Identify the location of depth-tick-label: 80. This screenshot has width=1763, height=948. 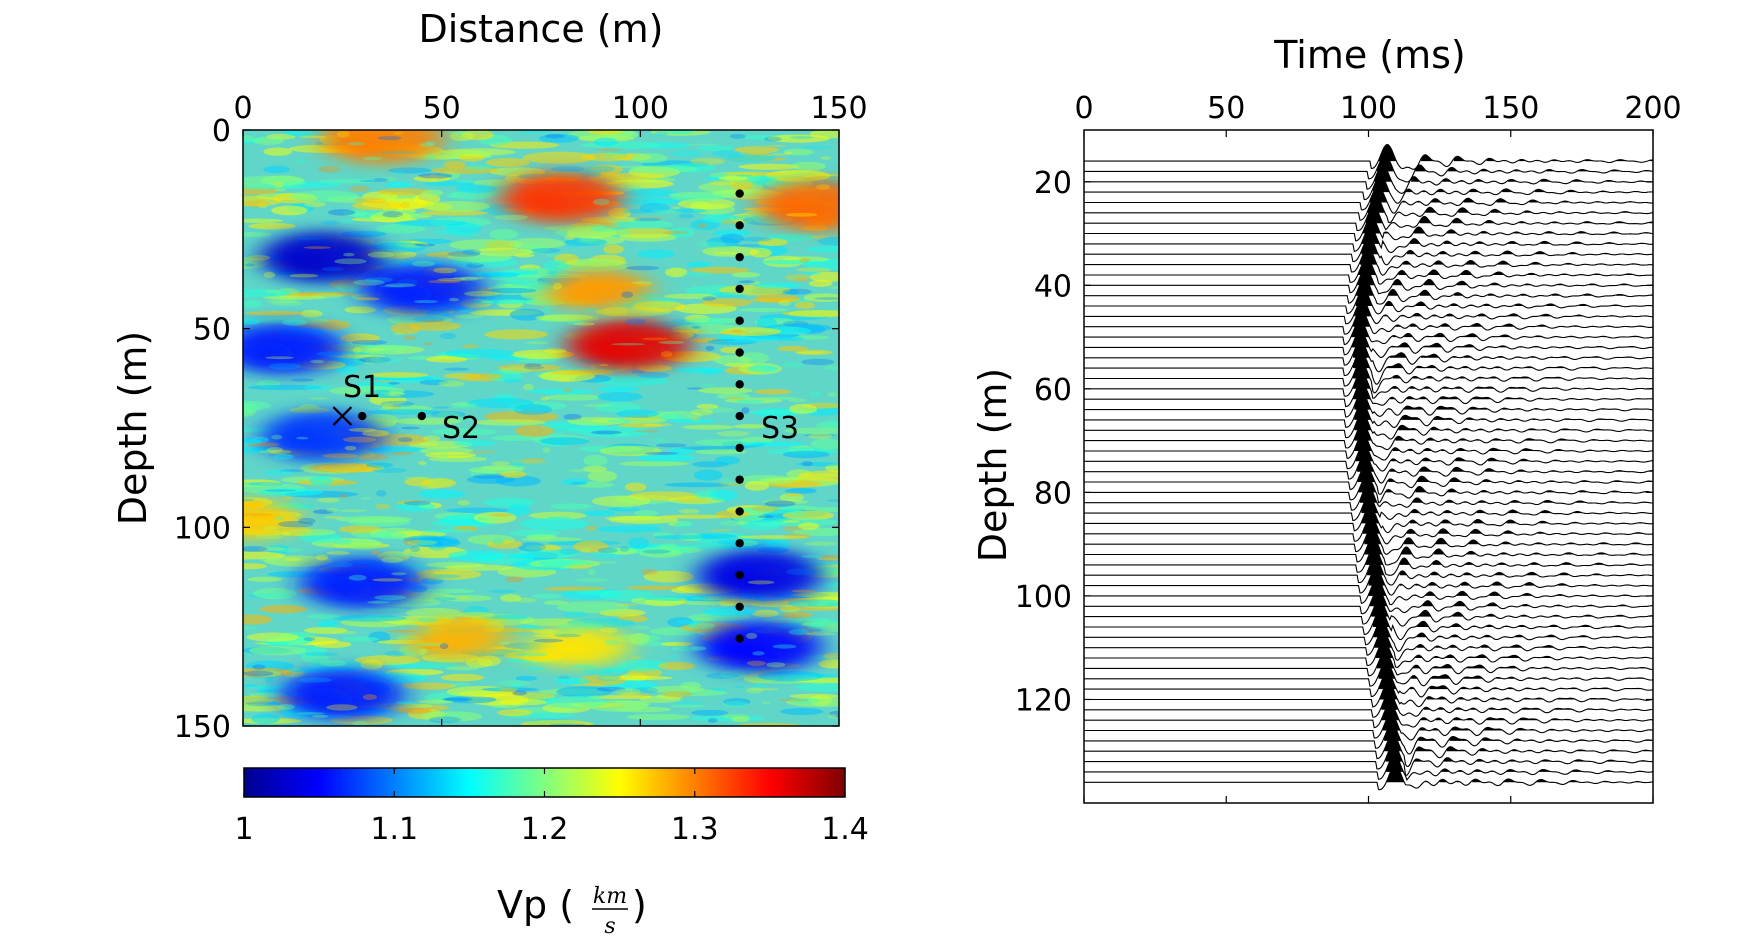
(1053, 493).